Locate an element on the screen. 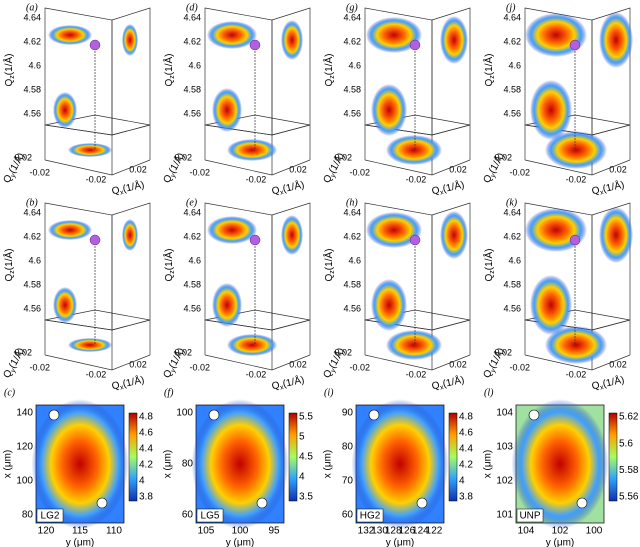 Image resolution: width=640 pixels, height=547 pixels. x-tick-label: 130 is located at coordinates (379, 531).